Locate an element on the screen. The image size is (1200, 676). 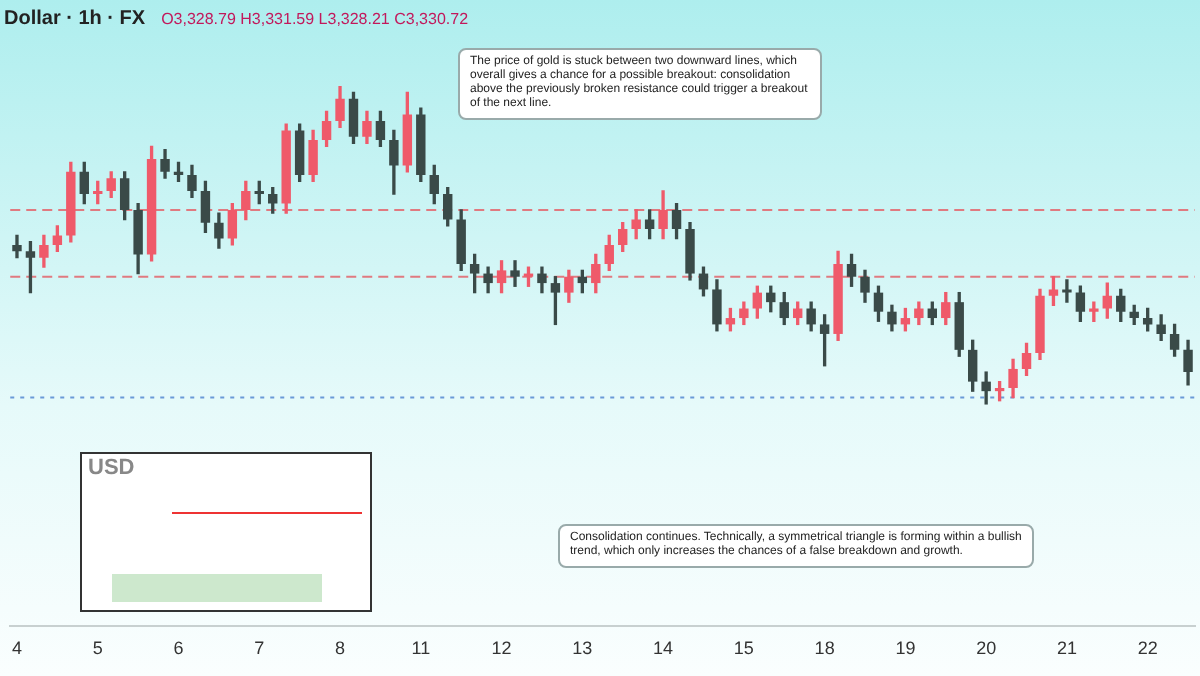
x-tick-label: 13 is located at coordinates (582, 648).